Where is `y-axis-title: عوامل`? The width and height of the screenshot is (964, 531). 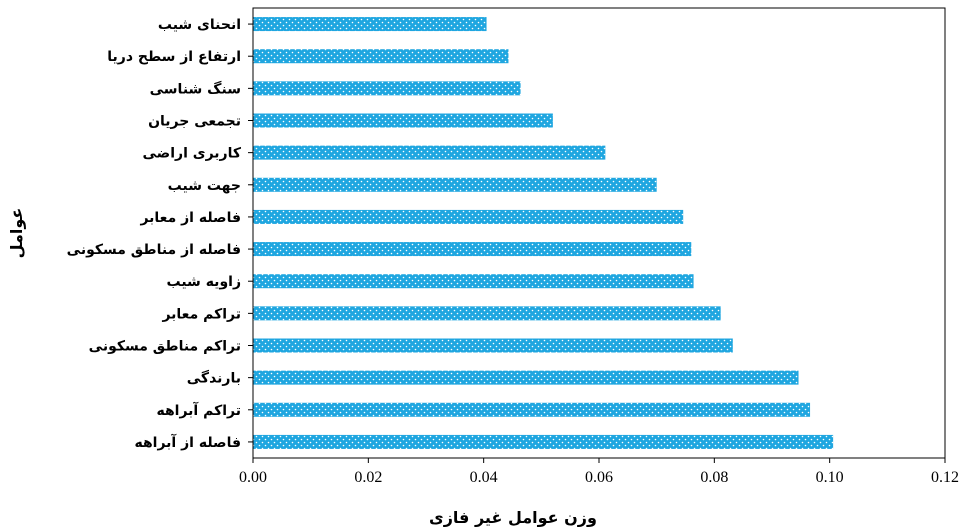
y-axis-title: عوامل is located at coordinates (16, 233).